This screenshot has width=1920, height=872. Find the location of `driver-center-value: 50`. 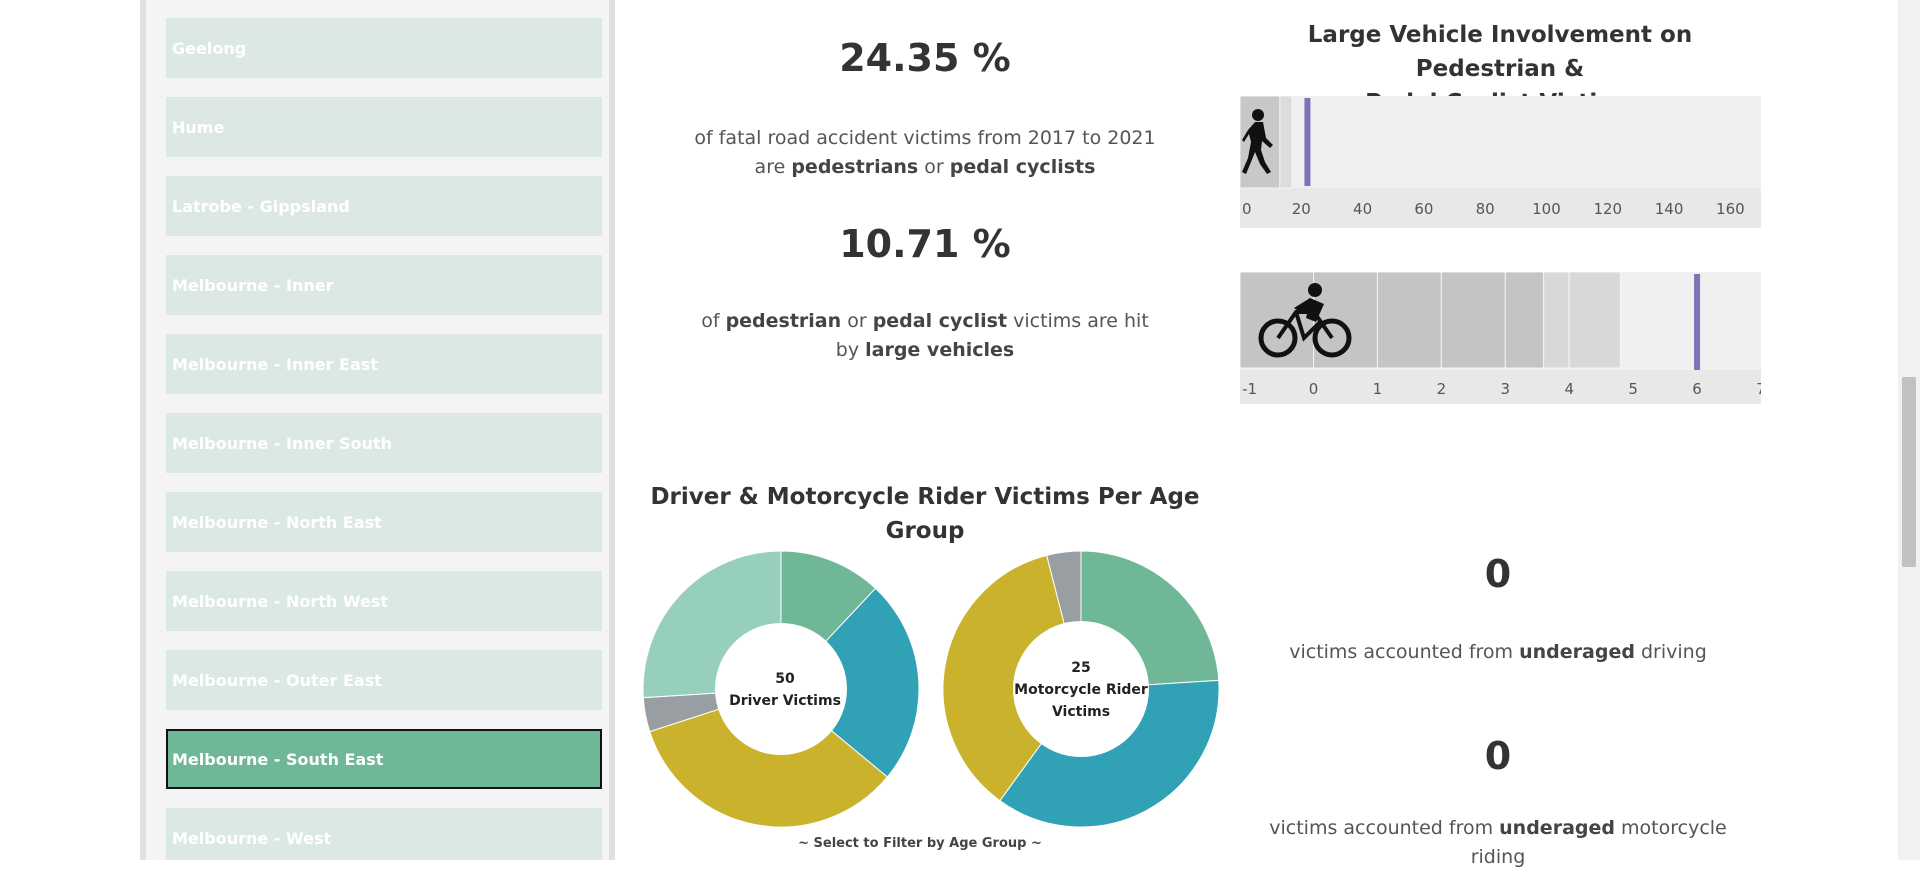

driver-center-value: 50 is located at coordinates (785, 679).